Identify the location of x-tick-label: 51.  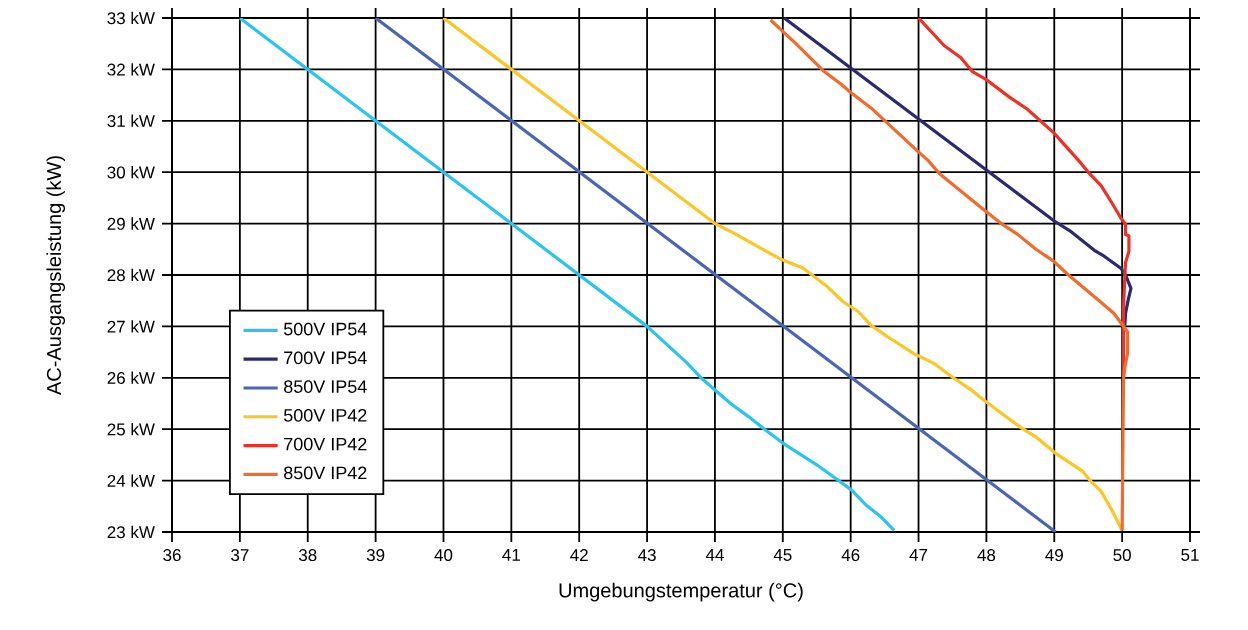
(1190, 555).